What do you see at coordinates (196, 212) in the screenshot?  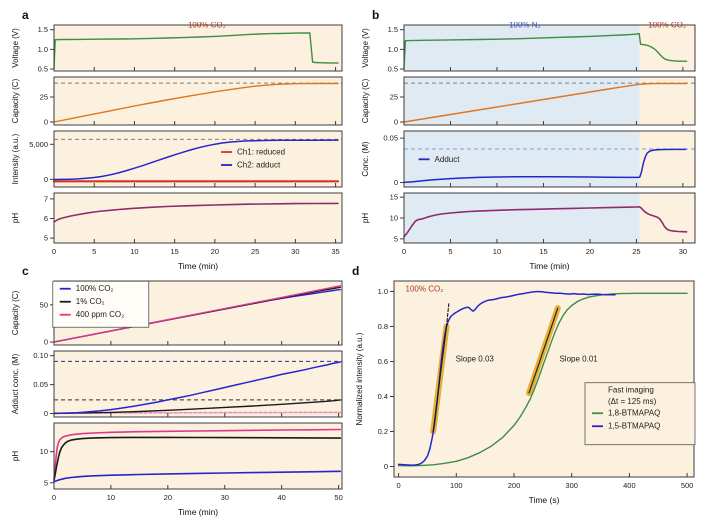 I see `series-ph` at bounding box center [196, 212].